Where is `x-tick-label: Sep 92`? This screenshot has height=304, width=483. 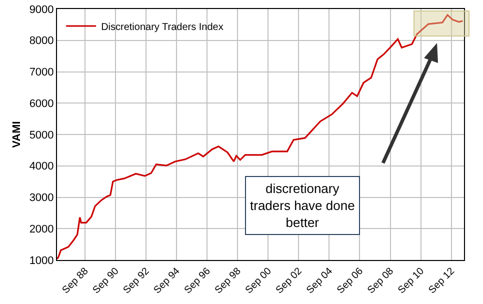 x-tick-label: Sep 92 is located at coordinates (137, 281).